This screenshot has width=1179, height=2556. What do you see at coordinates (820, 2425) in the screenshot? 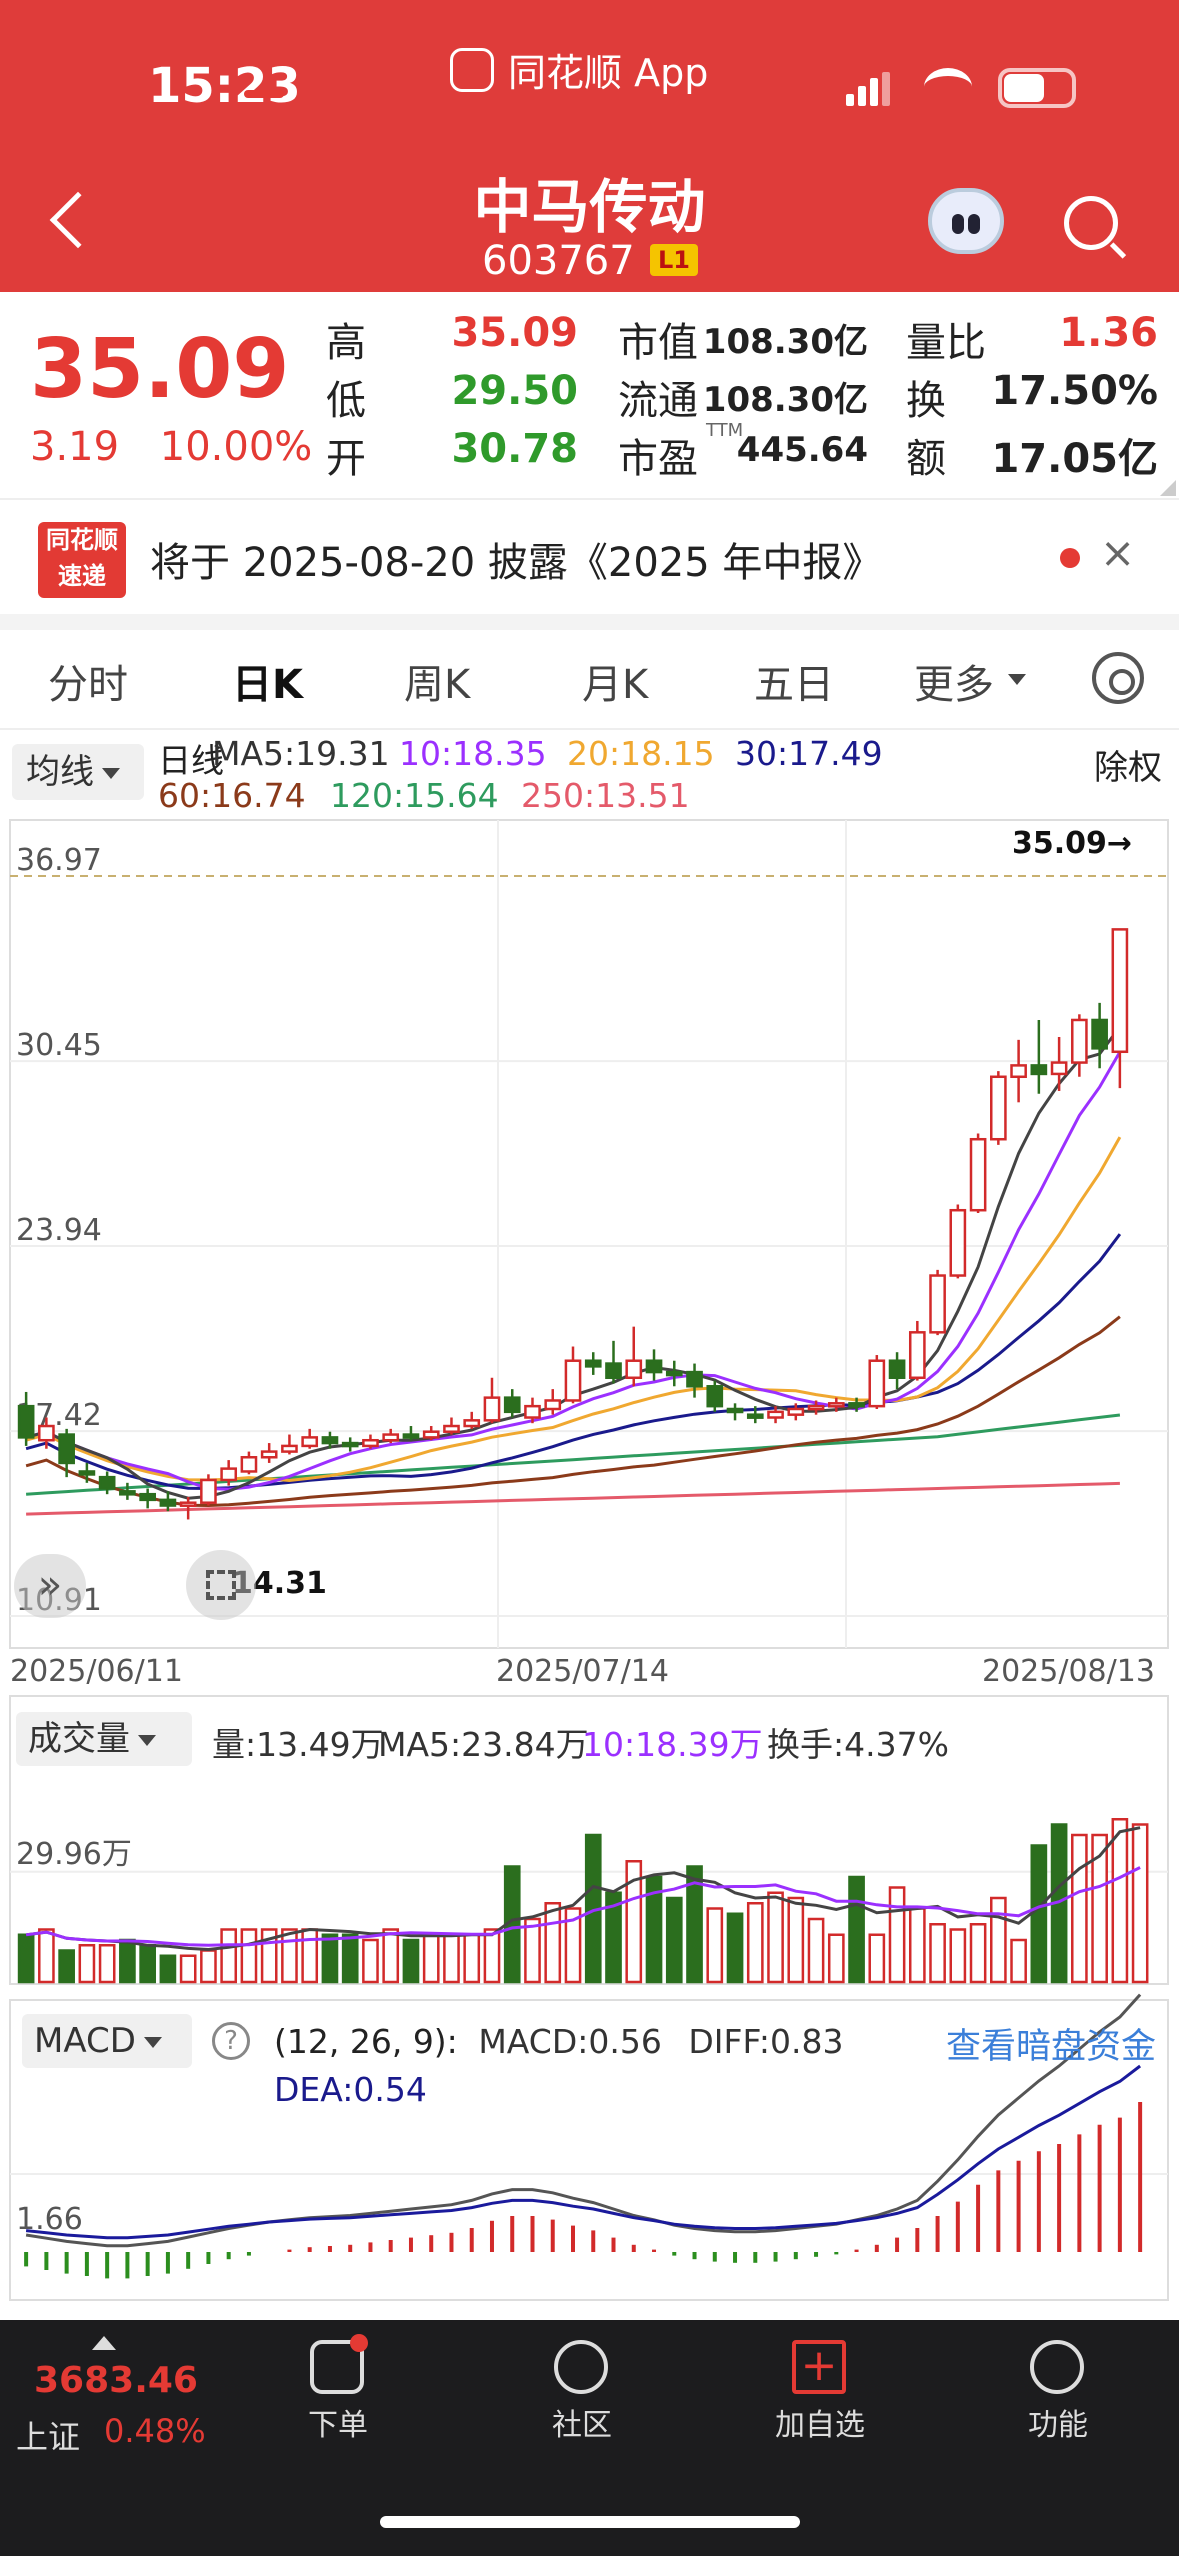
I see `nav-add-watchlist: 加自选` at bounding box center [820, 2425].